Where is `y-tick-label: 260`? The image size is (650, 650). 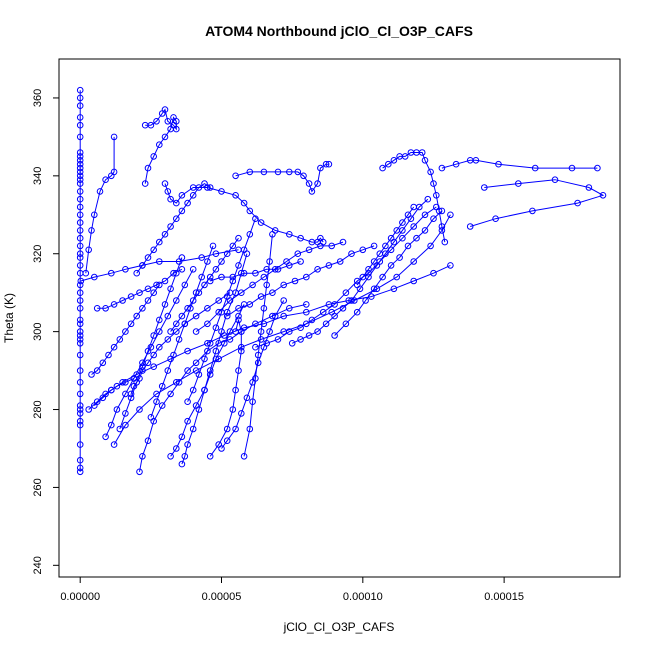
y-tick-label: 260 is located at coordinates (38, 487).